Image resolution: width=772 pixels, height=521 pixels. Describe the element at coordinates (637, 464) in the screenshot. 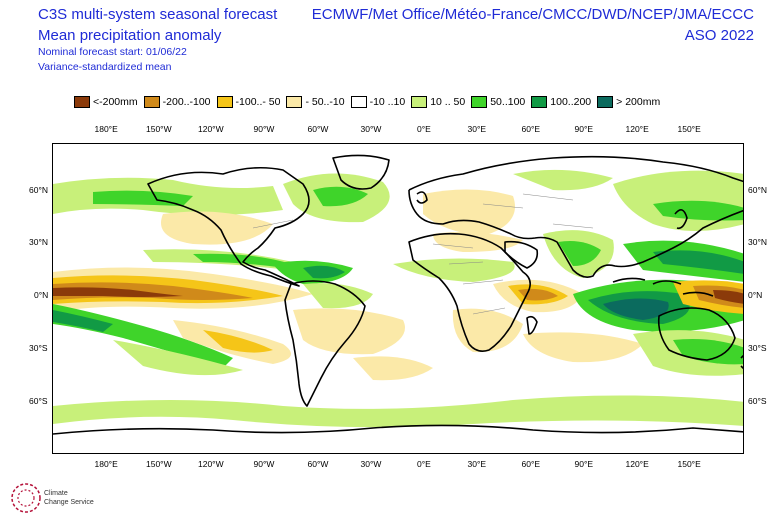

I see `lon-tick-bottom: 120°E` at that location.